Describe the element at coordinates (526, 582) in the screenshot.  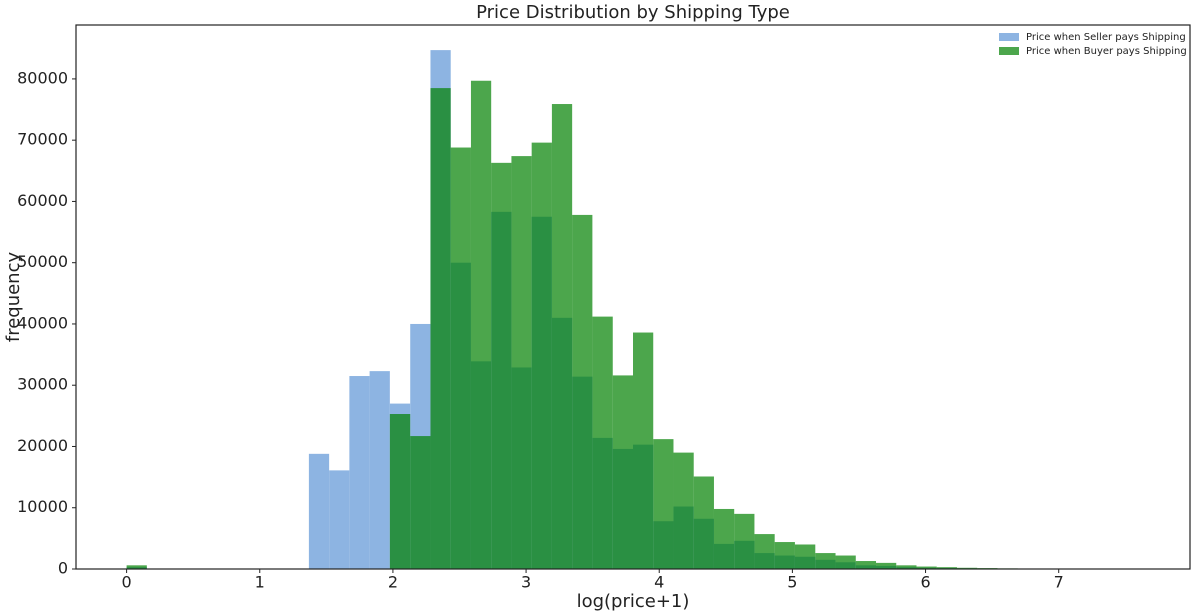
I see `x-tick-label: 3` at that location.